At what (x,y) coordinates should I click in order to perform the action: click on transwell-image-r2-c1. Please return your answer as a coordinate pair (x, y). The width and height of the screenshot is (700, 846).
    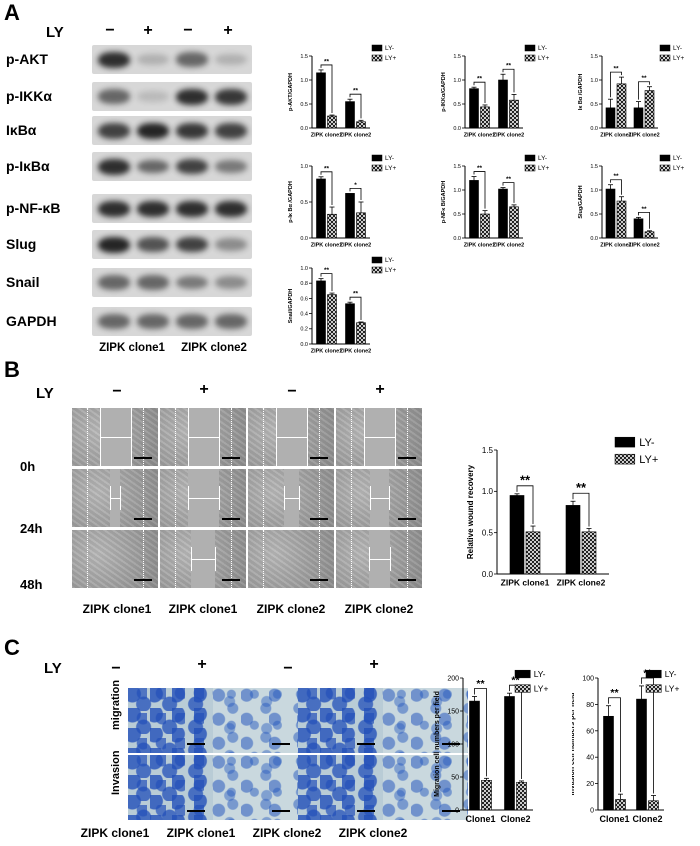
    Looking at the image, I should click on (170, 787).